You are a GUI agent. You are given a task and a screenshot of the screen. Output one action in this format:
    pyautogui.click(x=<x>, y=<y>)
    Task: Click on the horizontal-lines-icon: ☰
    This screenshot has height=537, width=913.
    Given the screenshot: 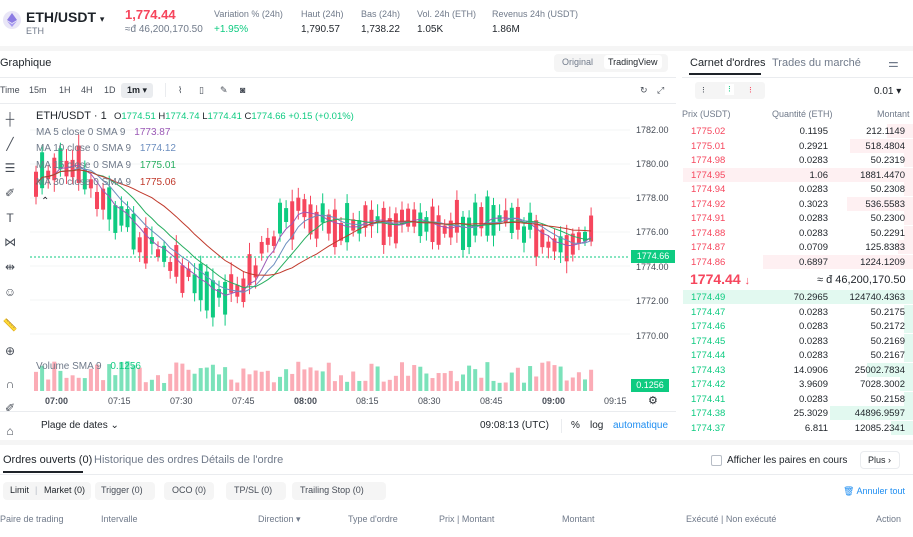 What is the action you would take?
    pyautogui.click(x=10, y=168)
    